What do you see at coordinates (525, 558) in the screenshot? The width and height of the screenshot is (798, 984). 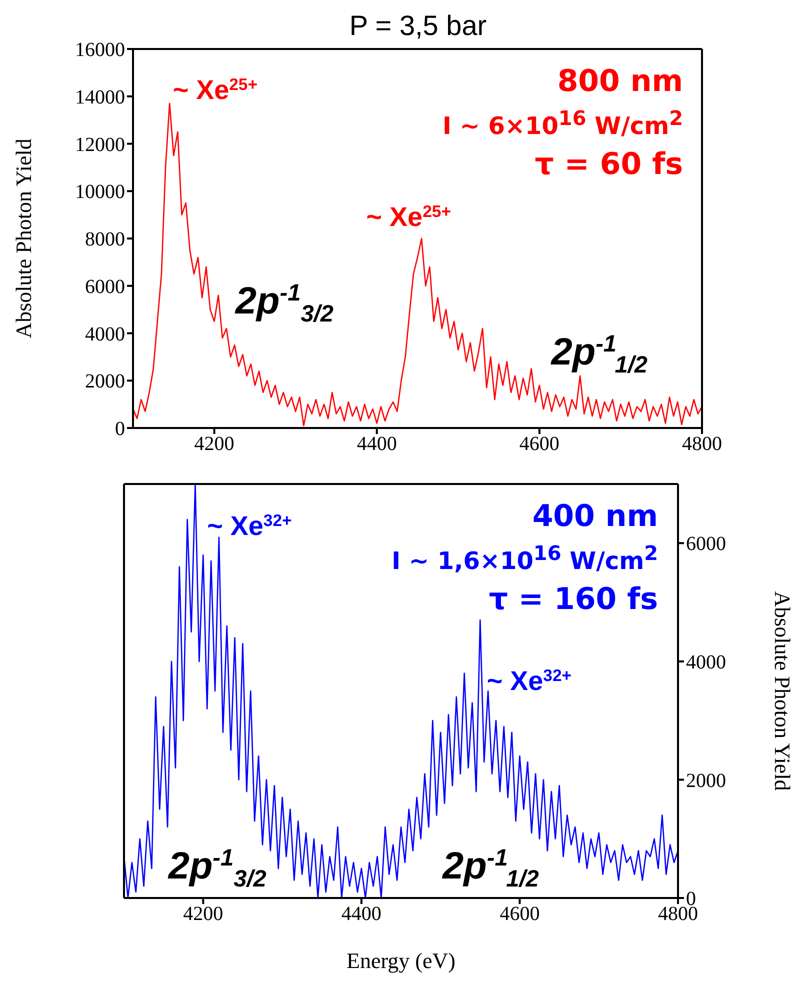 I see `annotation: I ~ 1,6×10$^{16}$ W/cm$^{2}$` at bounding box center [525, 558].